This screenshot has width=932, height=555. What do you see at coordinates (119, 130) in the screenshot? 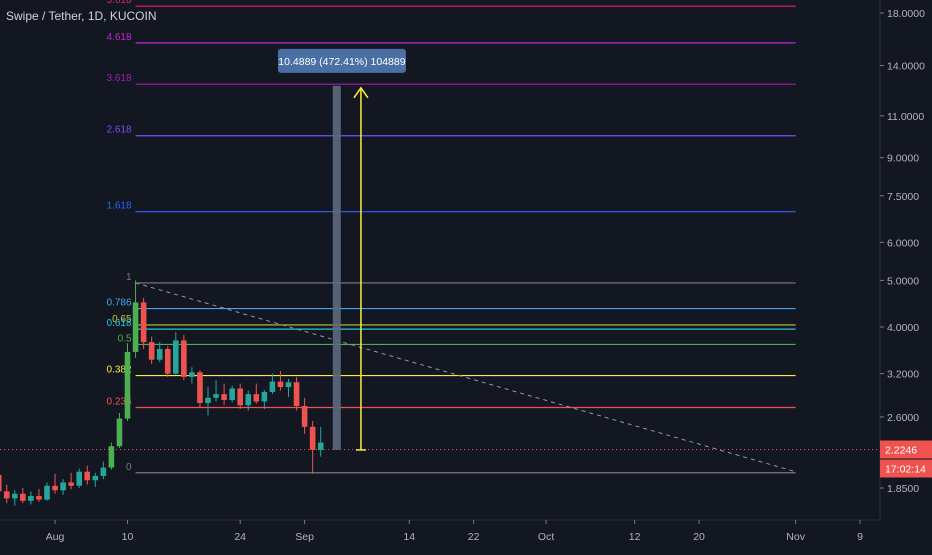
I see `fib-level-label: 2.618` at bounding box center [119, 130].